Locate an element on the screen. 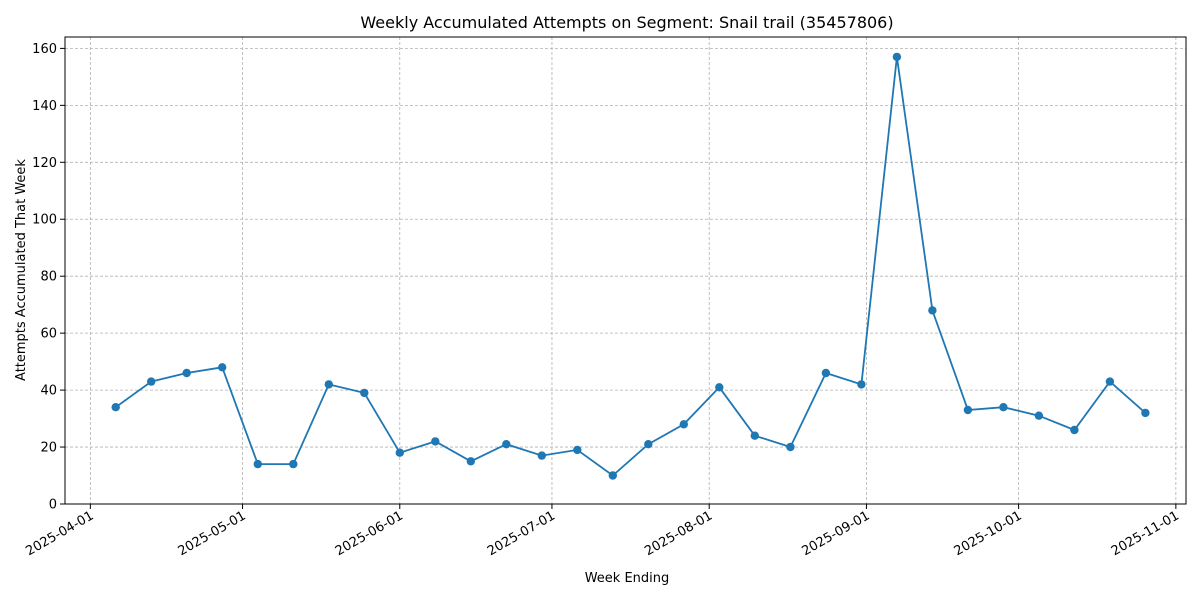 This screenshot has width=1200, height=600. y-tick-label: 160 is located at coordinates (44, 49).